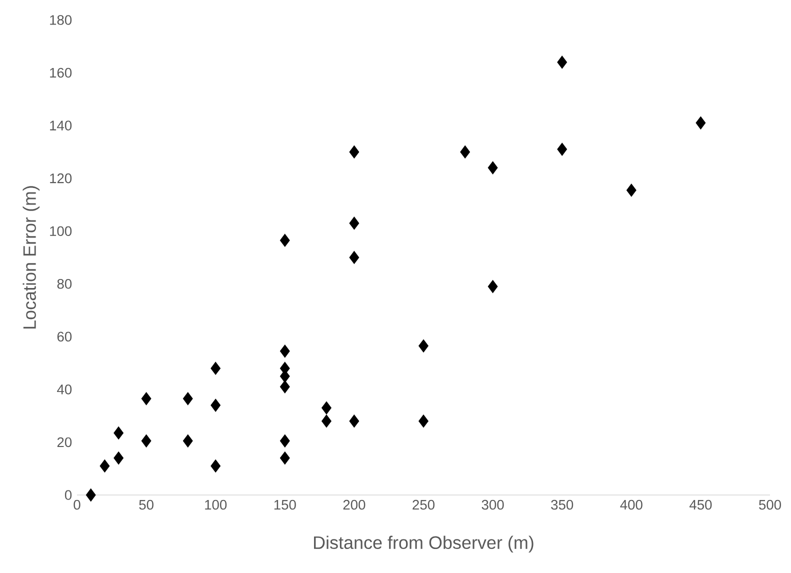 The height and width of the screenshot is (573, 791). Describe the element at coordinates (31, 257) in the screenshot. I see `y-axis-title: Location Error (m)` at that location.